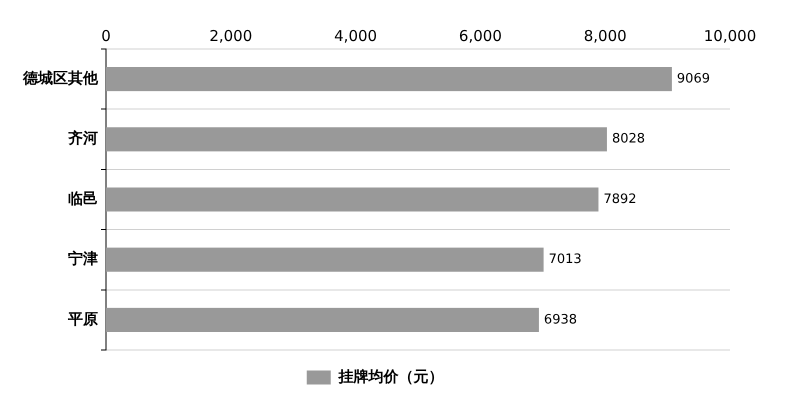 Image resolution: width=800 pixels, height=400 pixels. What do you see at coordinates (565, 260) in the screenshot?
I see `data-label: 7013` at bounding box center [565, 260].